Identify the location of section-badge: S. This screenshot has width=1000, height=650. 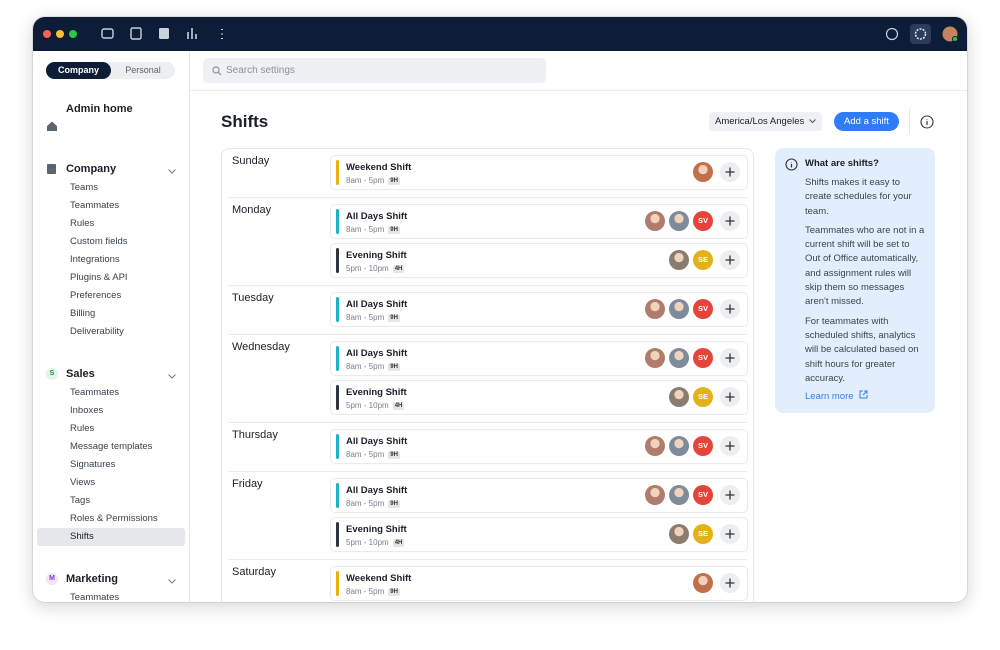
(52, 374).